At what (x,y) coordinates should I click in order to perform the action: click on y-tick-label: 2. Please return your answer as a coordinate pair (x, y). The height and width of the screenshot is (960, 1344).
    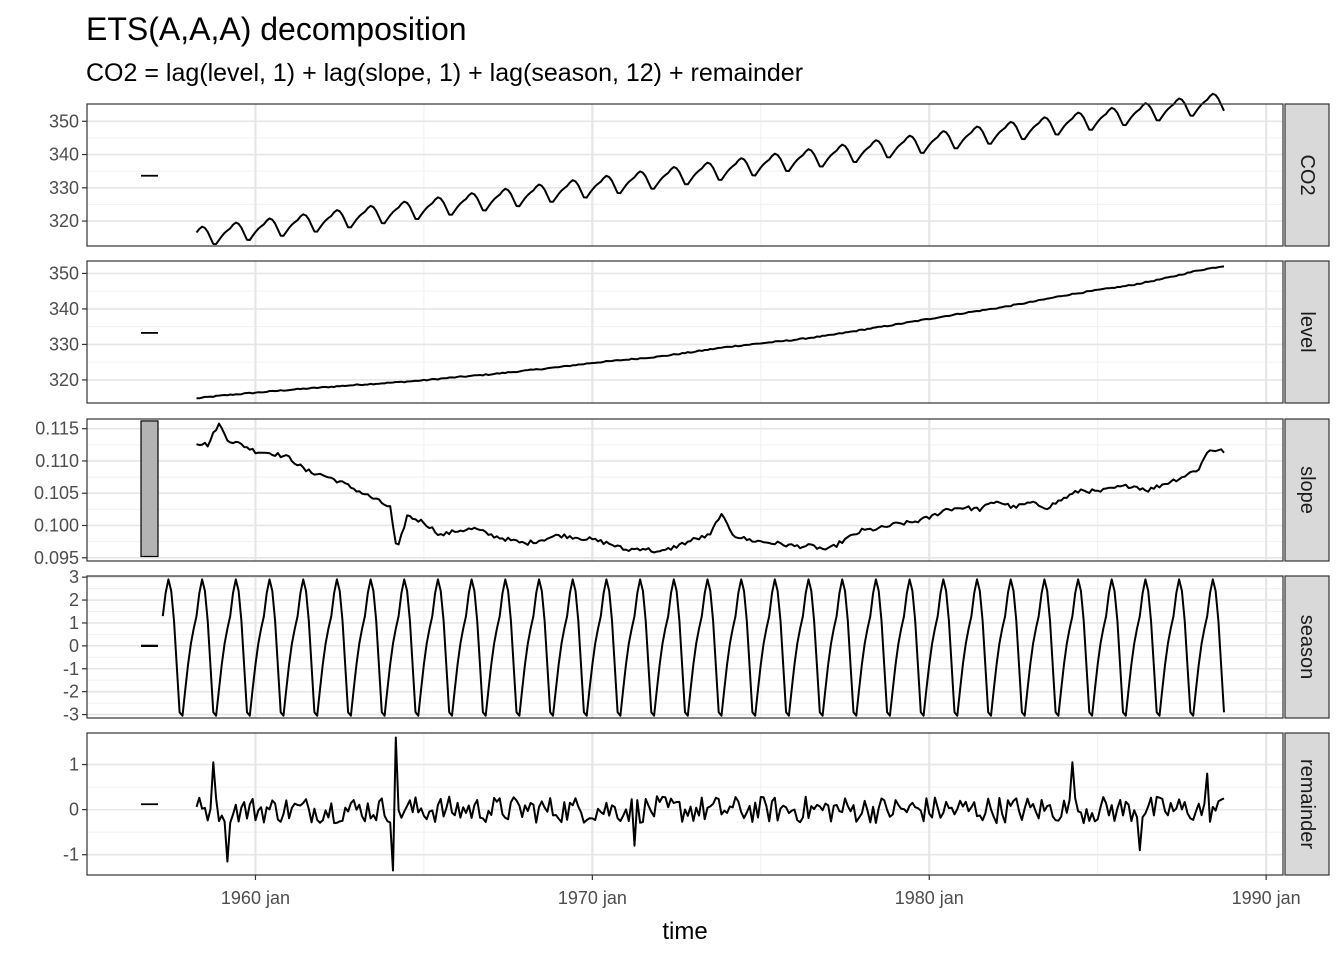
    Looking at the image, I should click on (74, 600).